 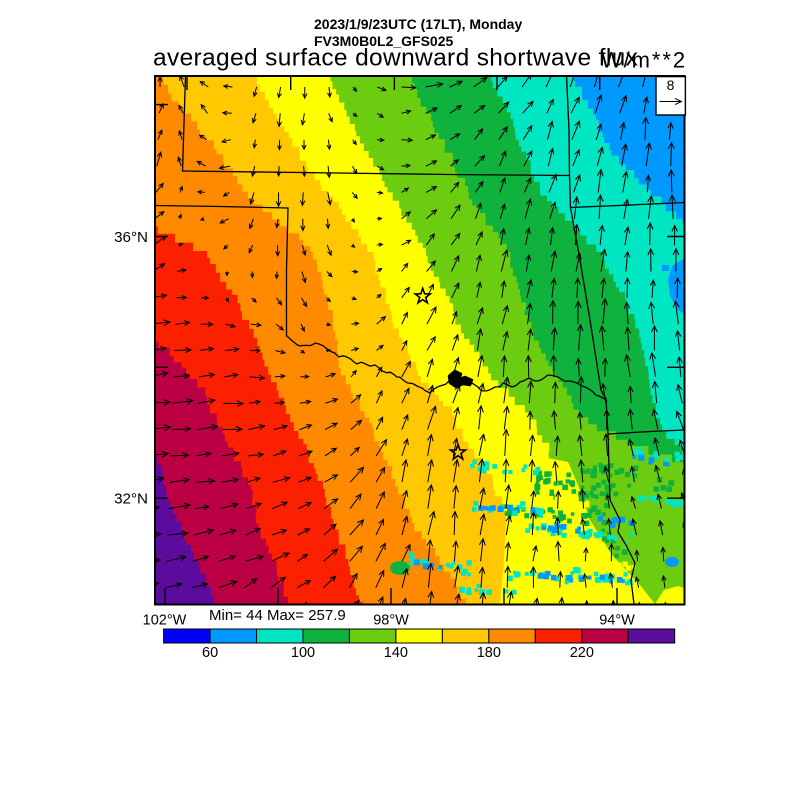 I want to click on svg-text: 8, so click(x=671, y=85).